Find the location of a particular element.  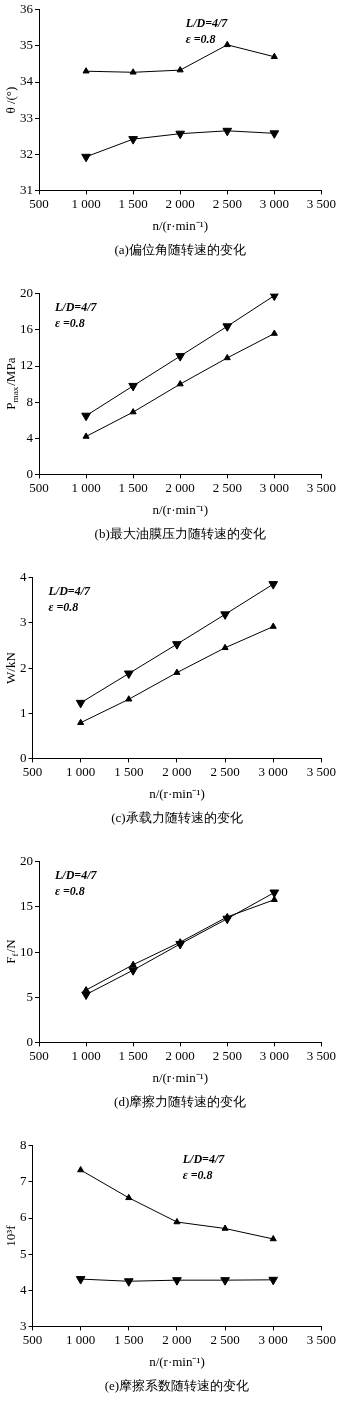

y-tick-label: 31 is located at coordinates (26, 189).